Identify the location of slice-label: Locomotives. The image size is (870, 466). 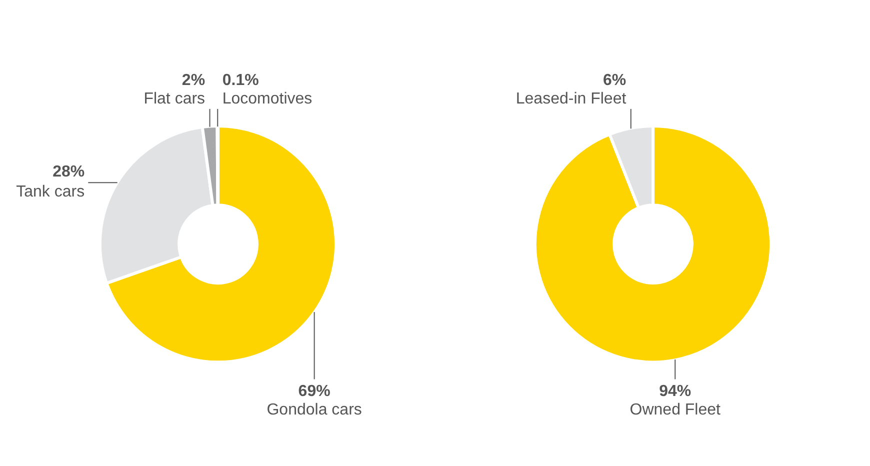
(267, 99).